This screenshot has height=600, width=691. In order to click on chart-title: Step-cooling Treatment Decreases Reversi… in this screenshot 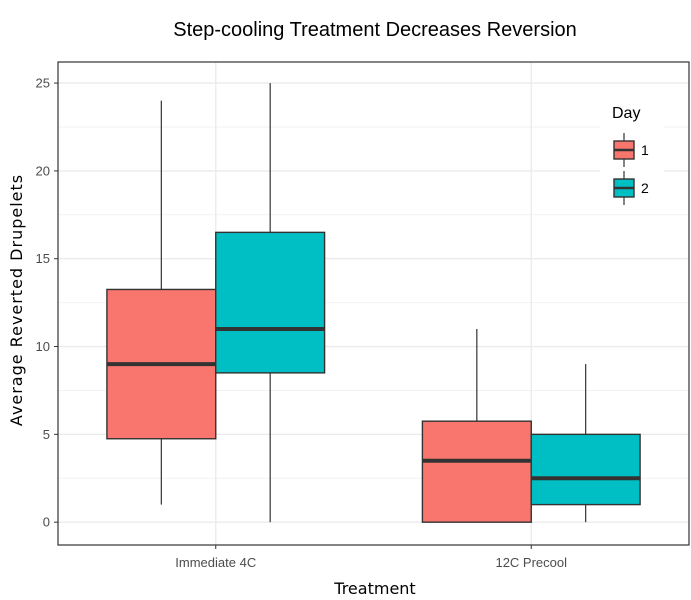, I will do `click(375, 30)`.